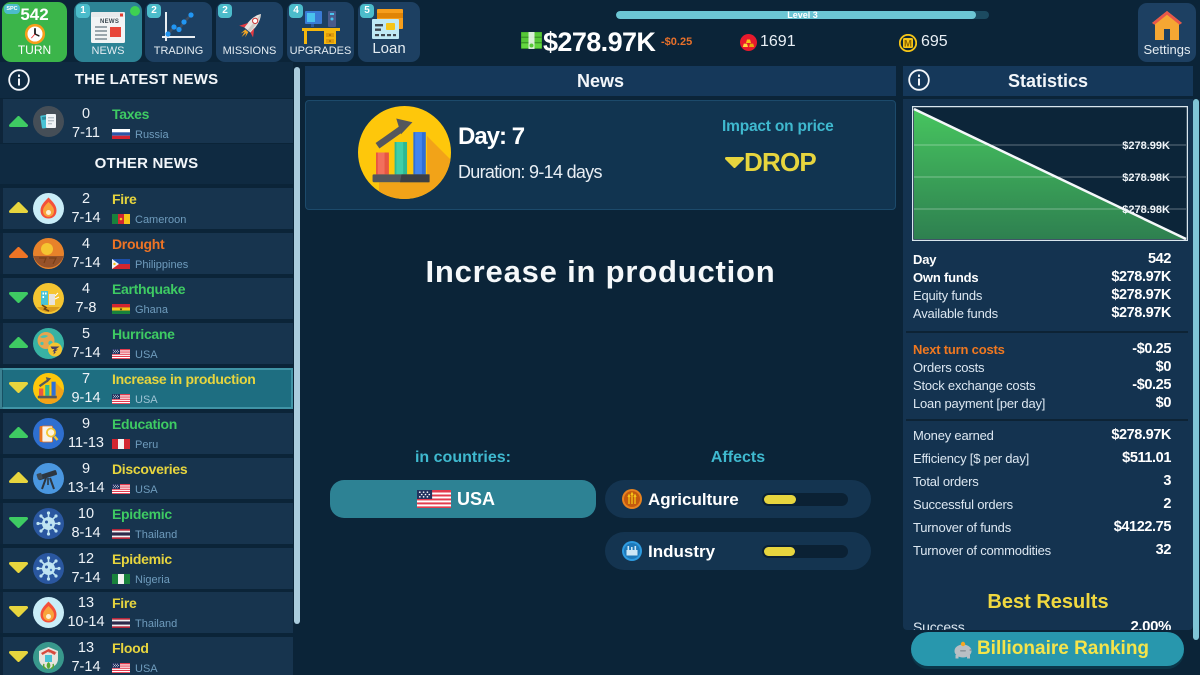  I want to click on svg-text: $278.99K, so click(1146, 146).